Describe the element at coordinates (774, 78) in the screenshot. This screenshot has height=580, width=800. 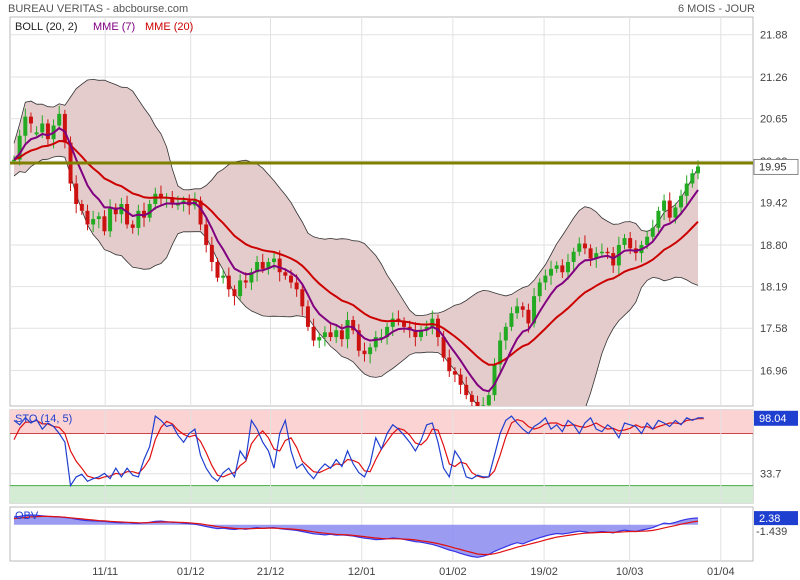
I see `price-tick-label: 21.26` at that location.